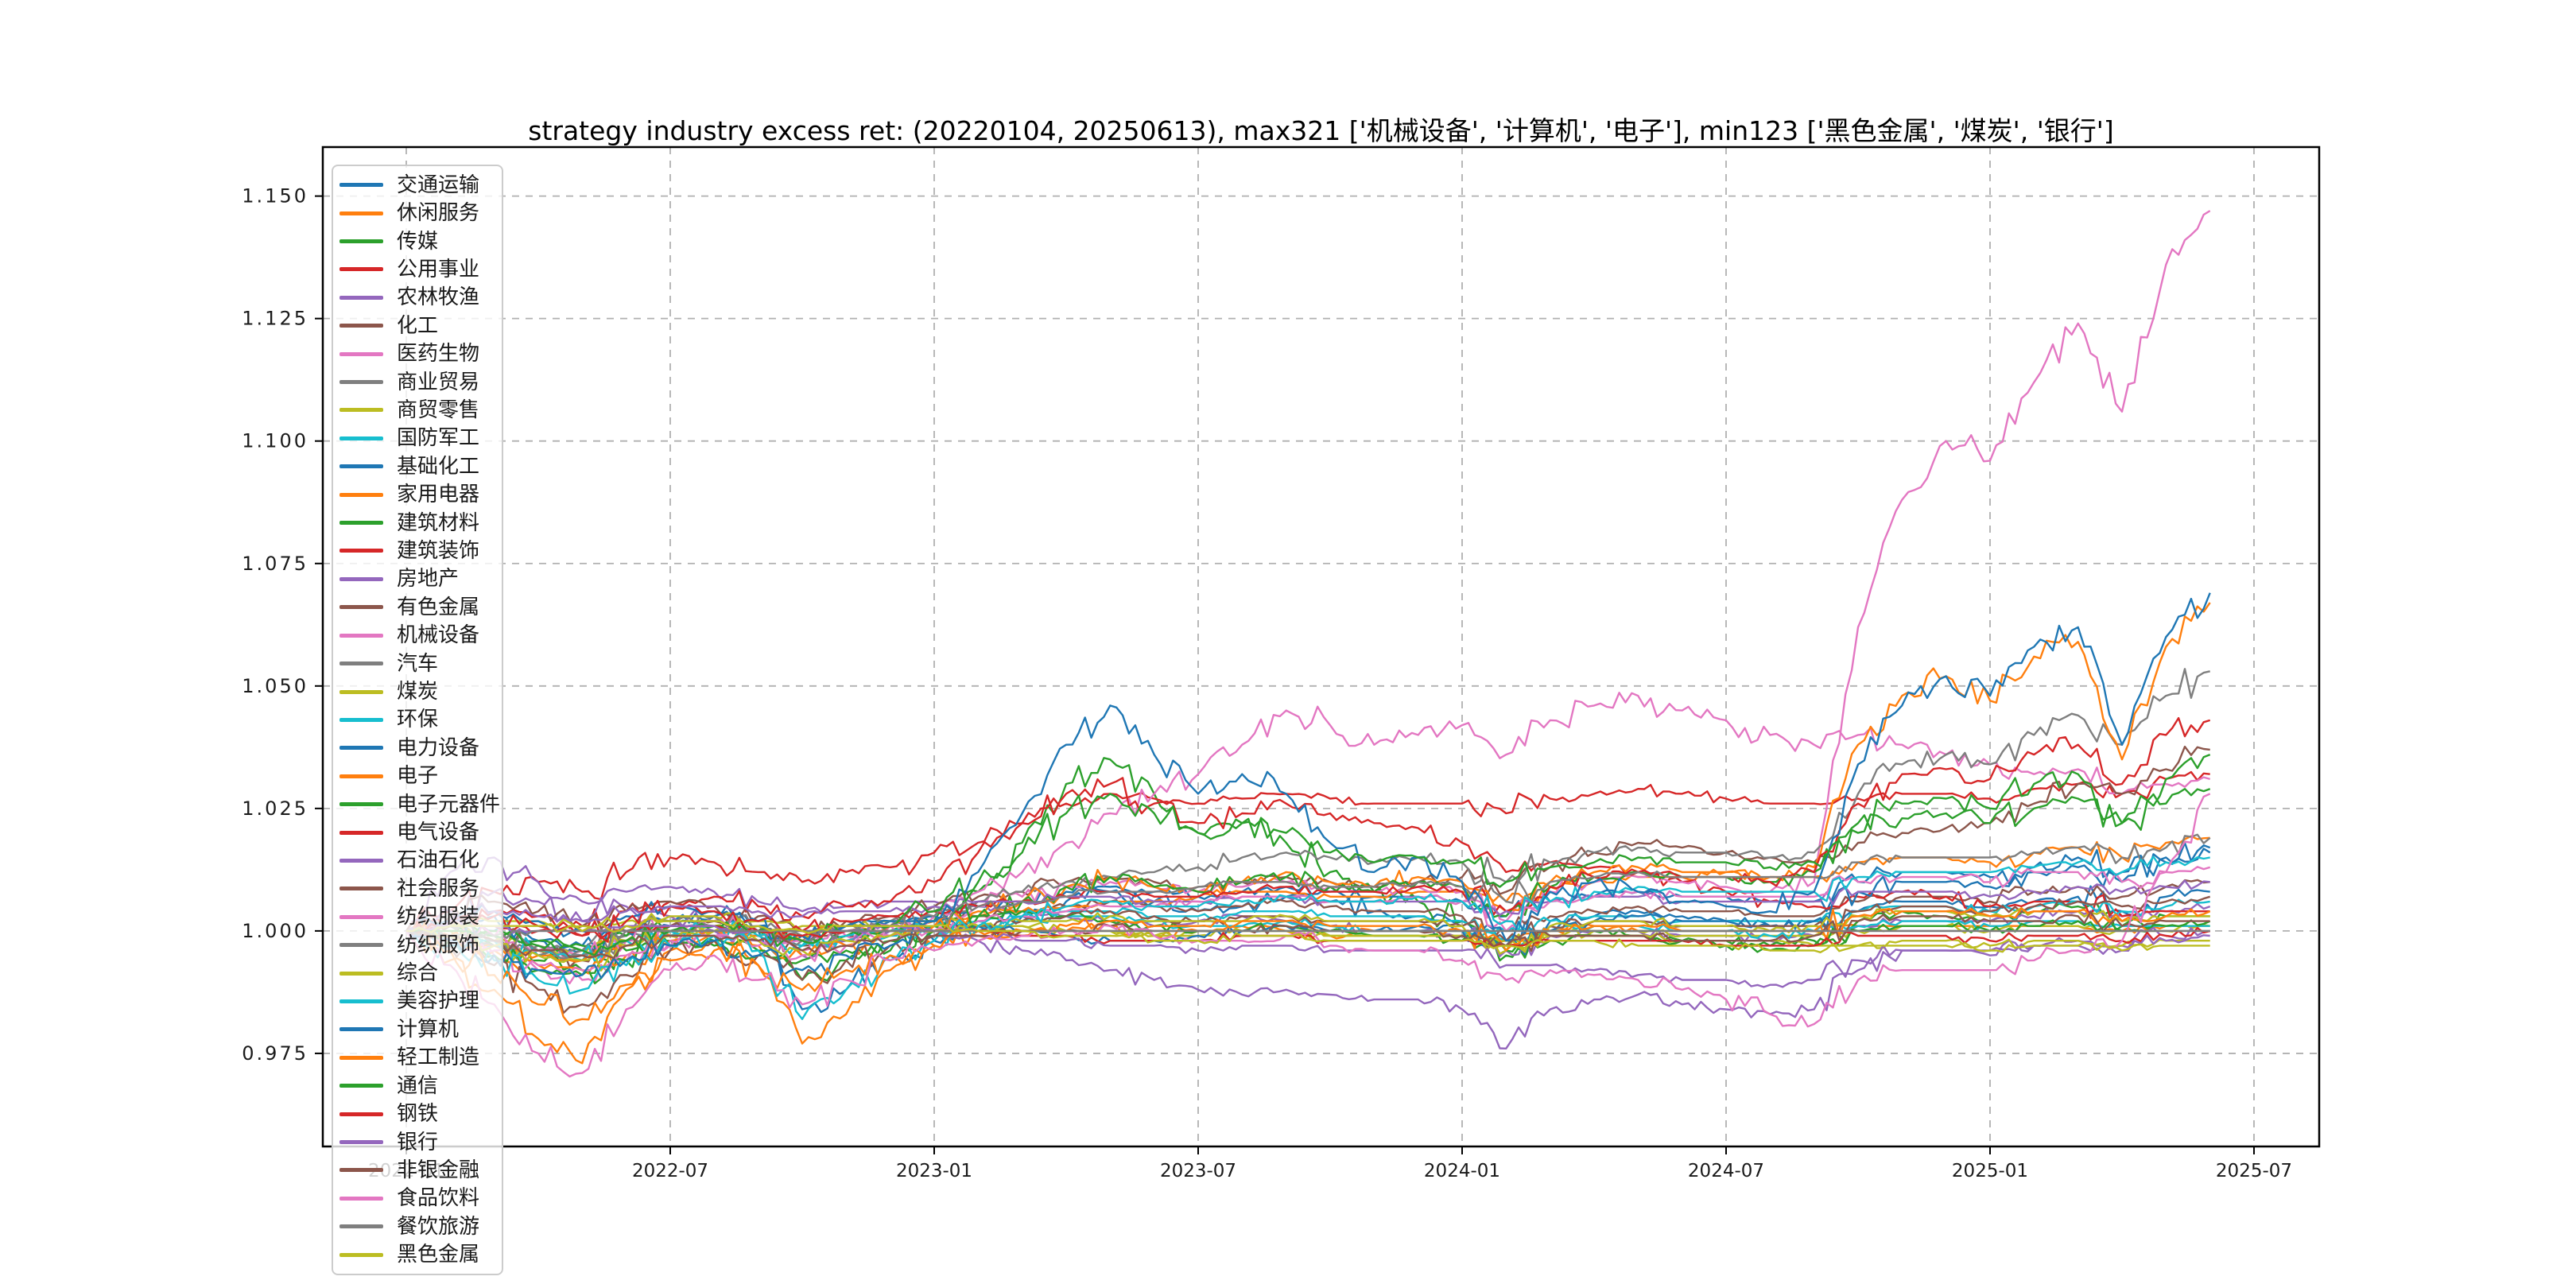 Image resolution: width=2576 pixels, height=1288 pixels. What do you see at coordinates (420, 579) in the screenshot?
I see `legend-item: 房地产` at bounding box center [420, 579].